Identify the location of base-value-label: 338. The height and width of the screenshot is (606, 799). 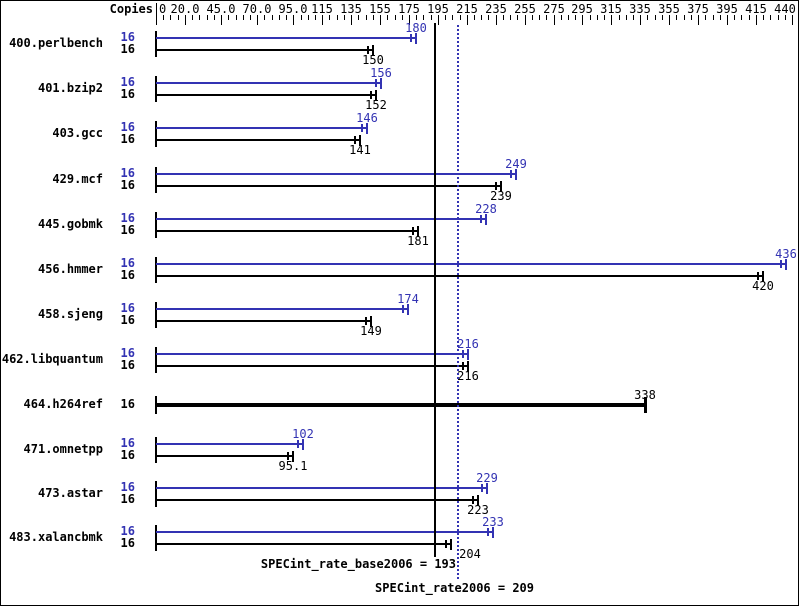
(645, 395).